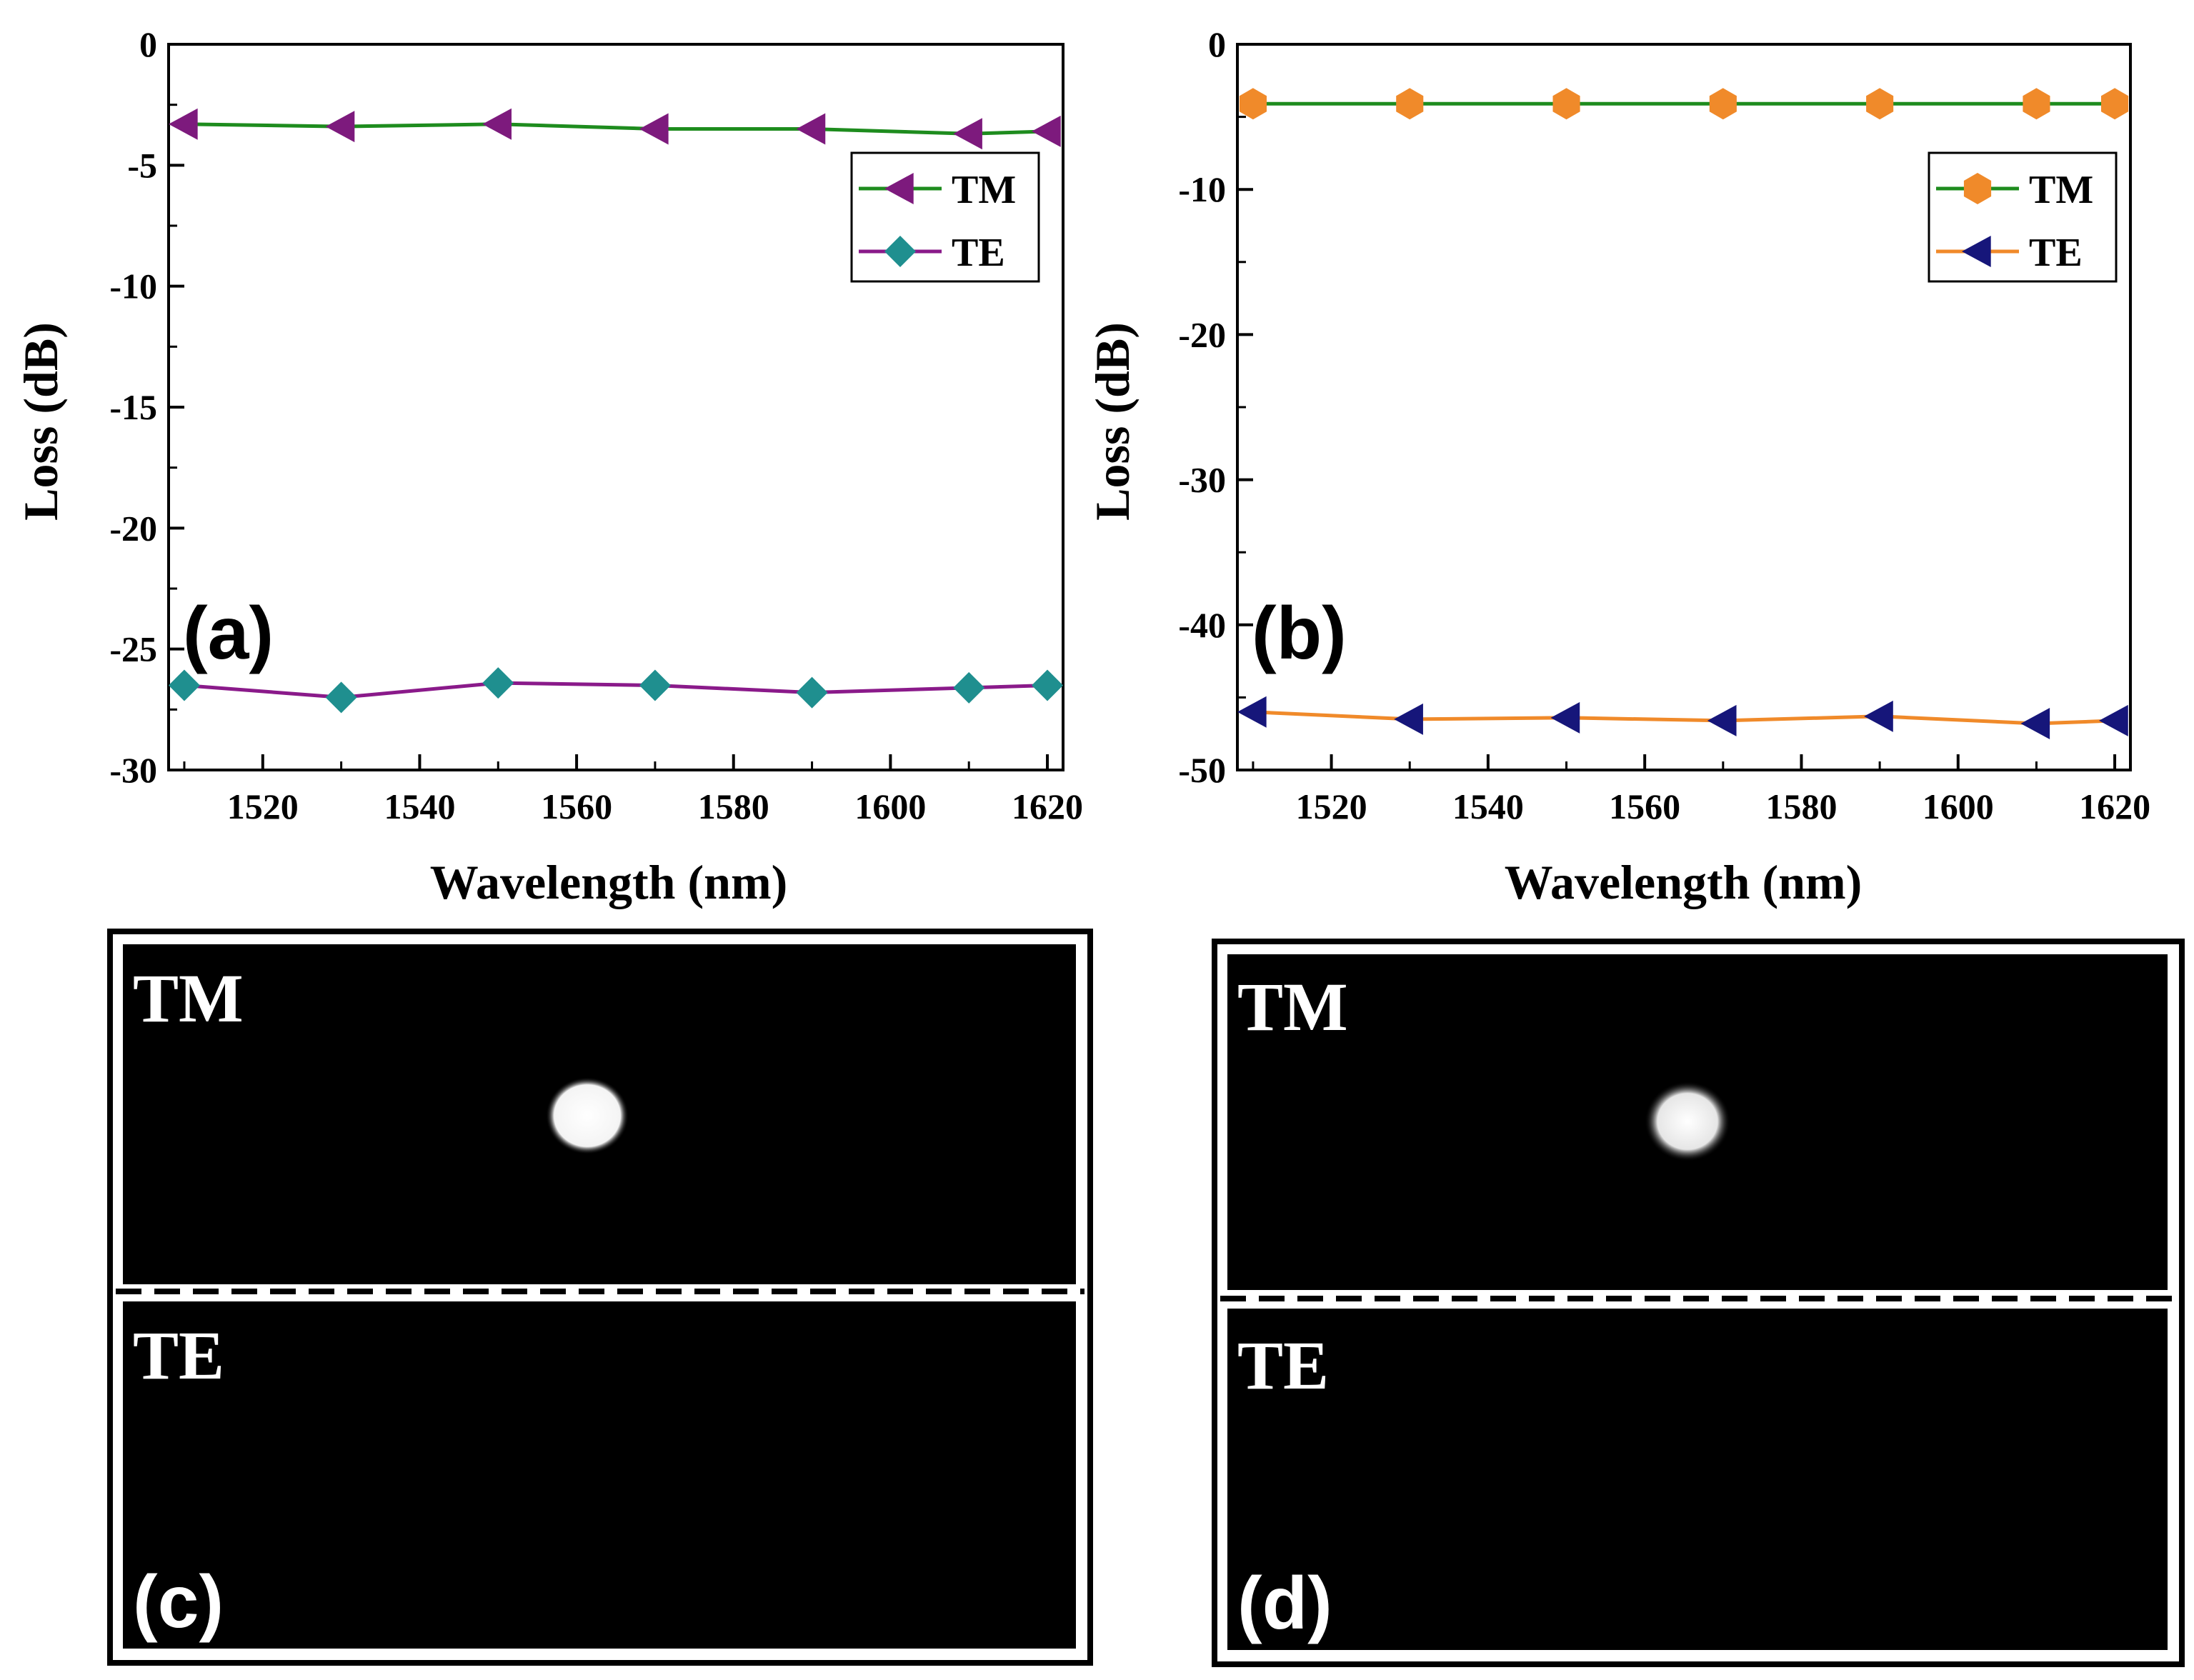 This screenshot has height=1680, width=2194. Describe the element at coordinates (178, 1602) in the screenshot. I see `panel-label-c: (c)` at that location.